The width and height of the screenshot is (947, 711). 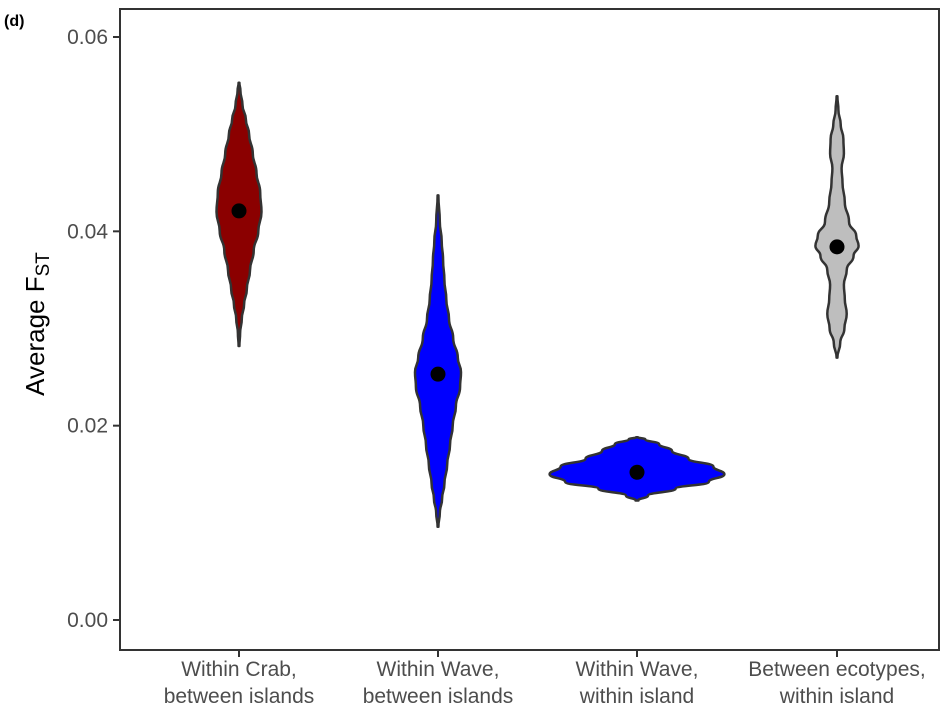 What do you see at coordinates (836, 669) in the screenshot?
I see `x-tick-label-line1: Between ecotypes,` at bounding box center [836, 669].